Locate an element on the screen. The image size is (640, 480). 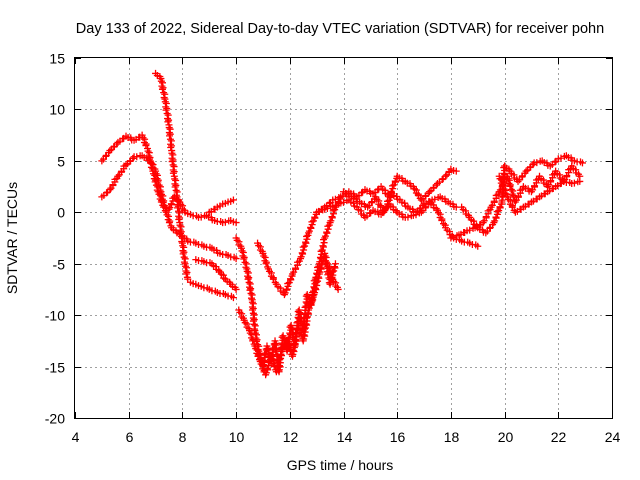
y-tick-label: 5 is located at coordinates (61, 162).